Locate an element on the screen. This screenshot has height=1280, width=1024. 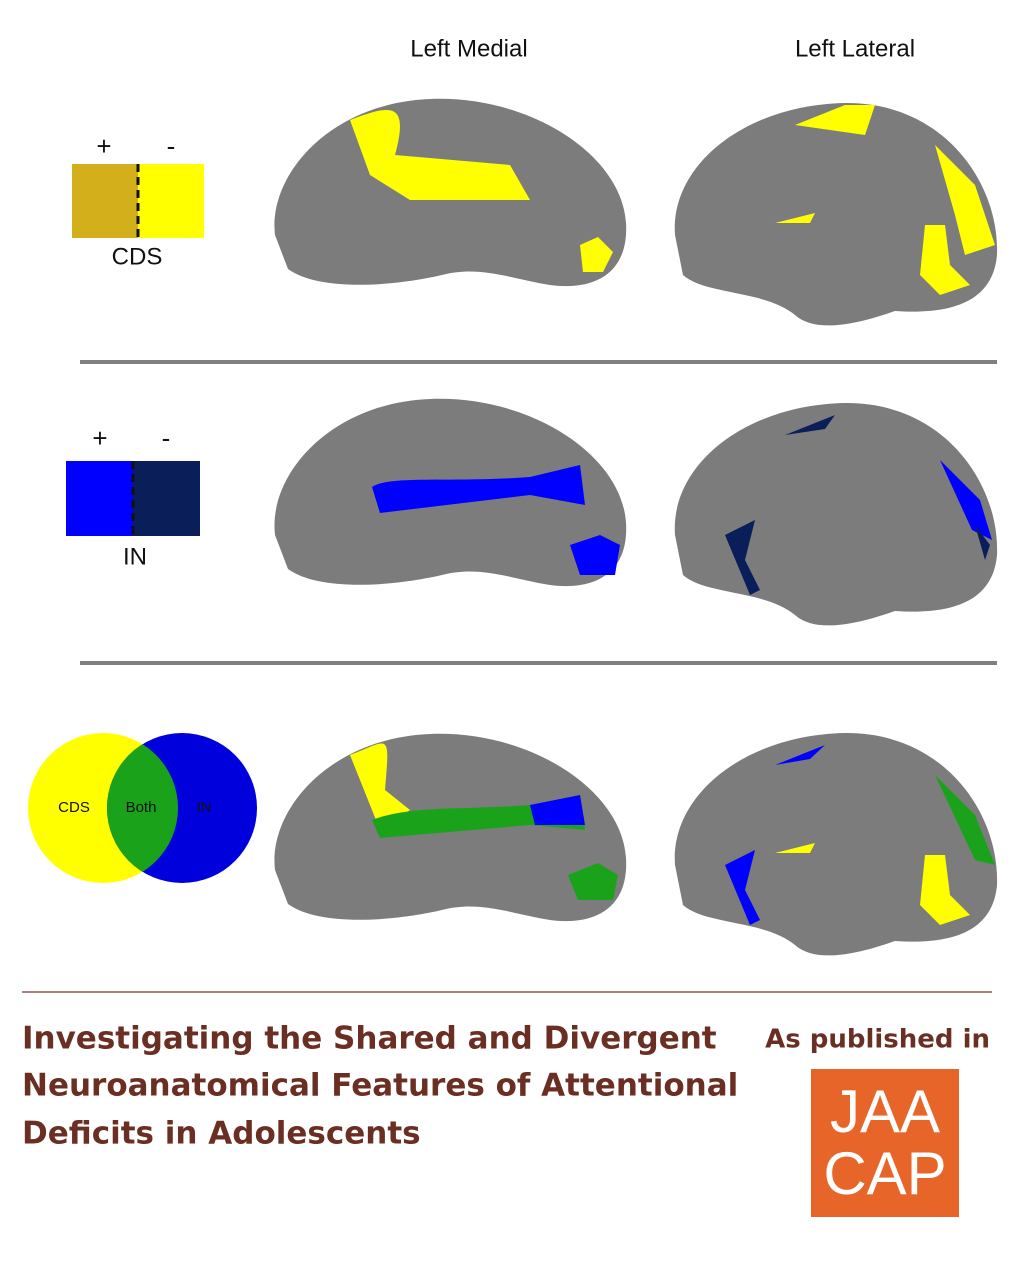
column-header: Left Lateral is located at coordinates (855, 48).